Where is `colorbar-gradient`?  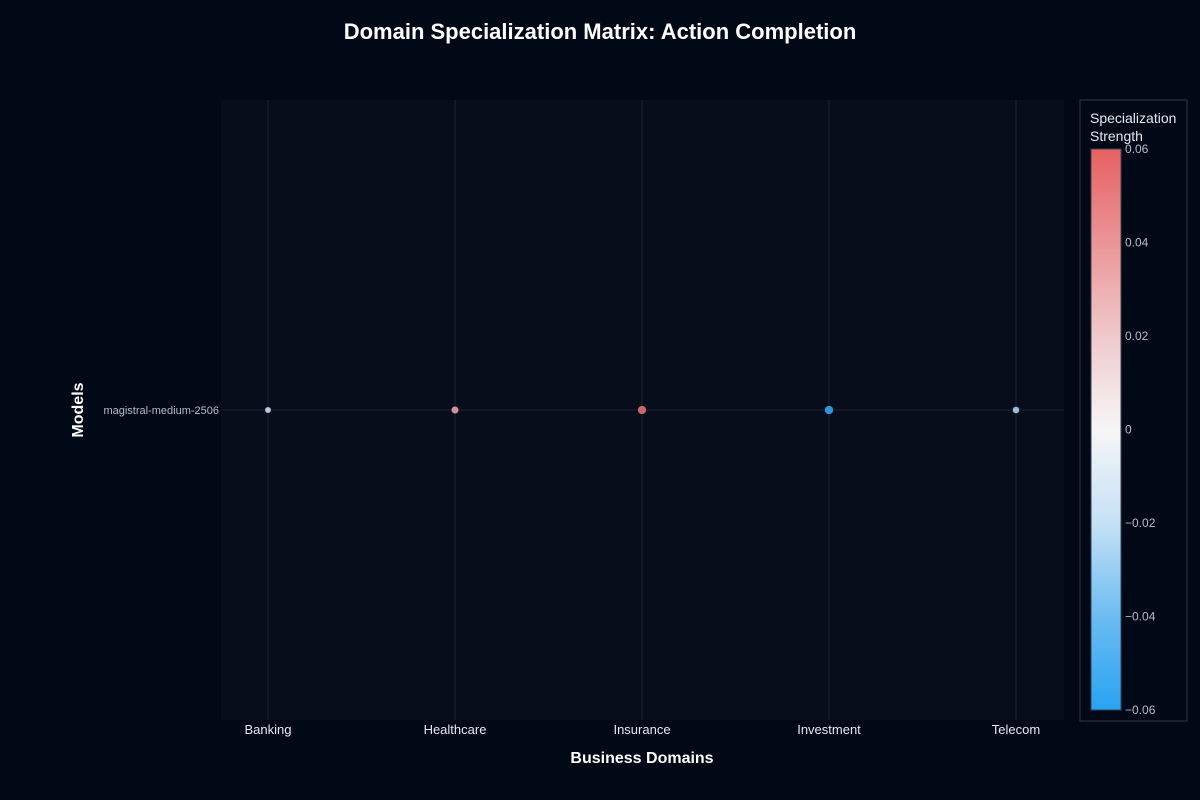 colorbar-gradient is located at coordinates (1106, 429).